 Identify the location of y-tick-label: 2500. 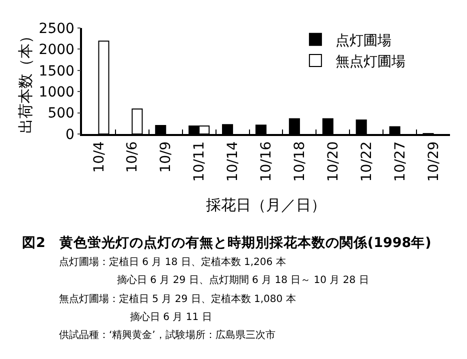
(56, 28).